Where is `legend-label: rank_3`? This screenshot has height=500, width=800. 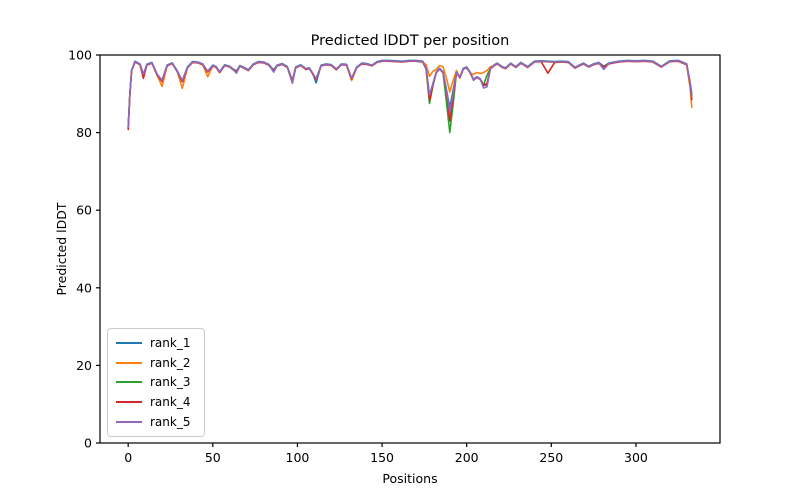 legend-label: rank_3 is located at coordinates (170, 382).